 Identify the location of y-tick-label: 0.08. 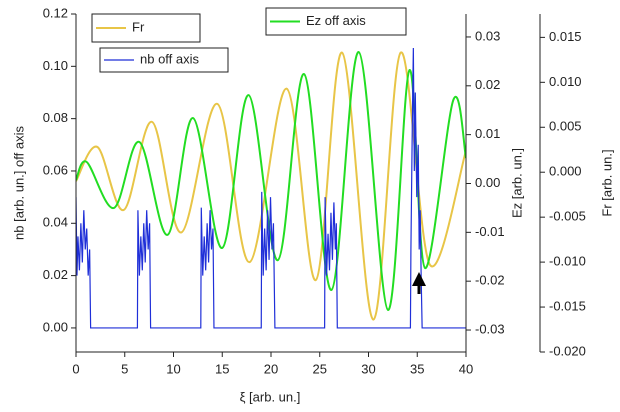
(55, 117).